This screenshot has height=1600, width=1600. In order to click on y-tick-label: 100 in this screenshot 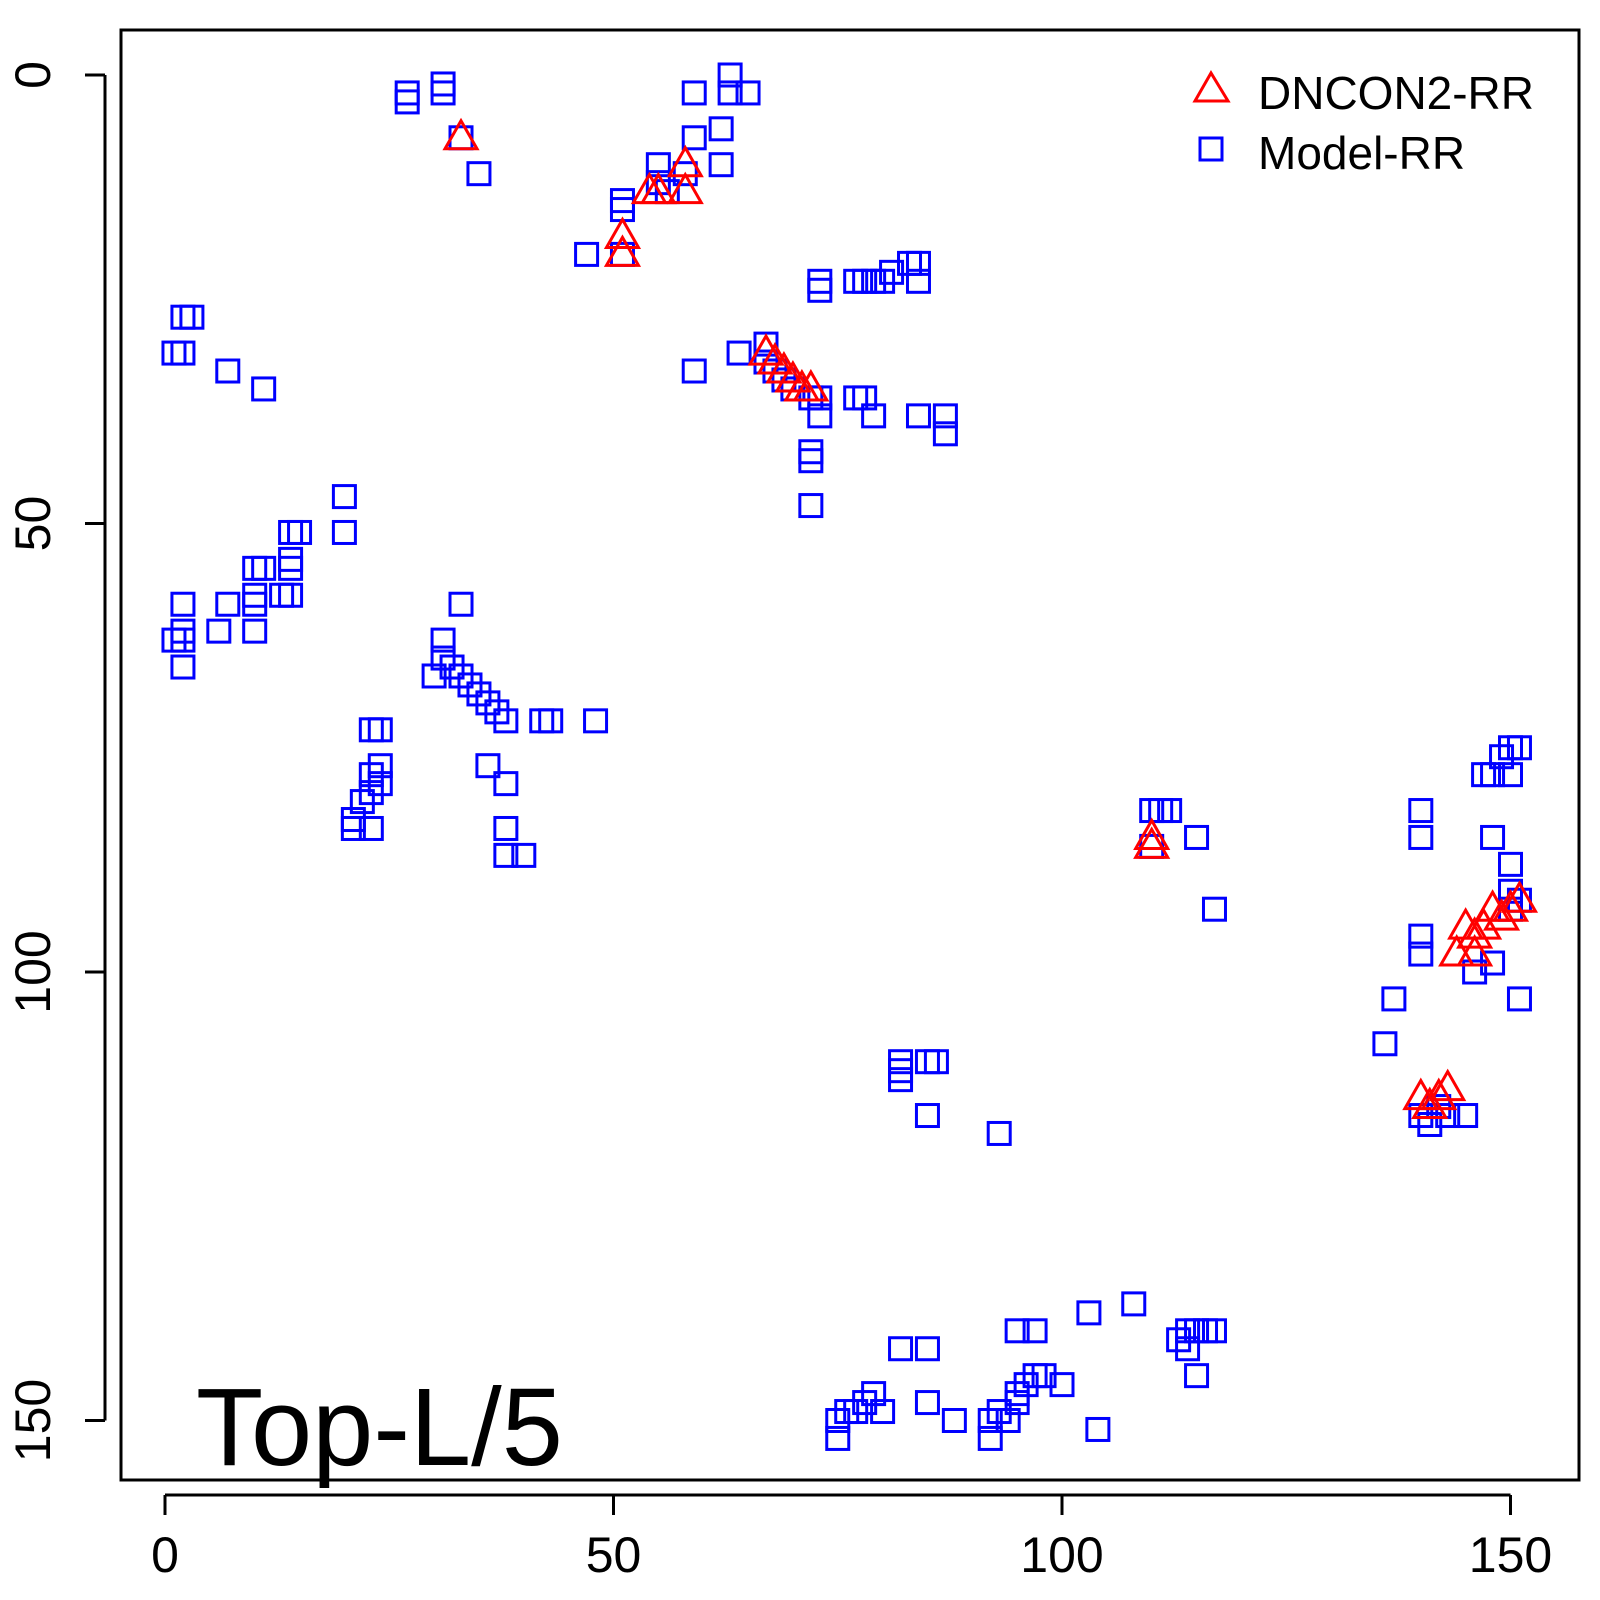, I will do `click(33, 971)`.